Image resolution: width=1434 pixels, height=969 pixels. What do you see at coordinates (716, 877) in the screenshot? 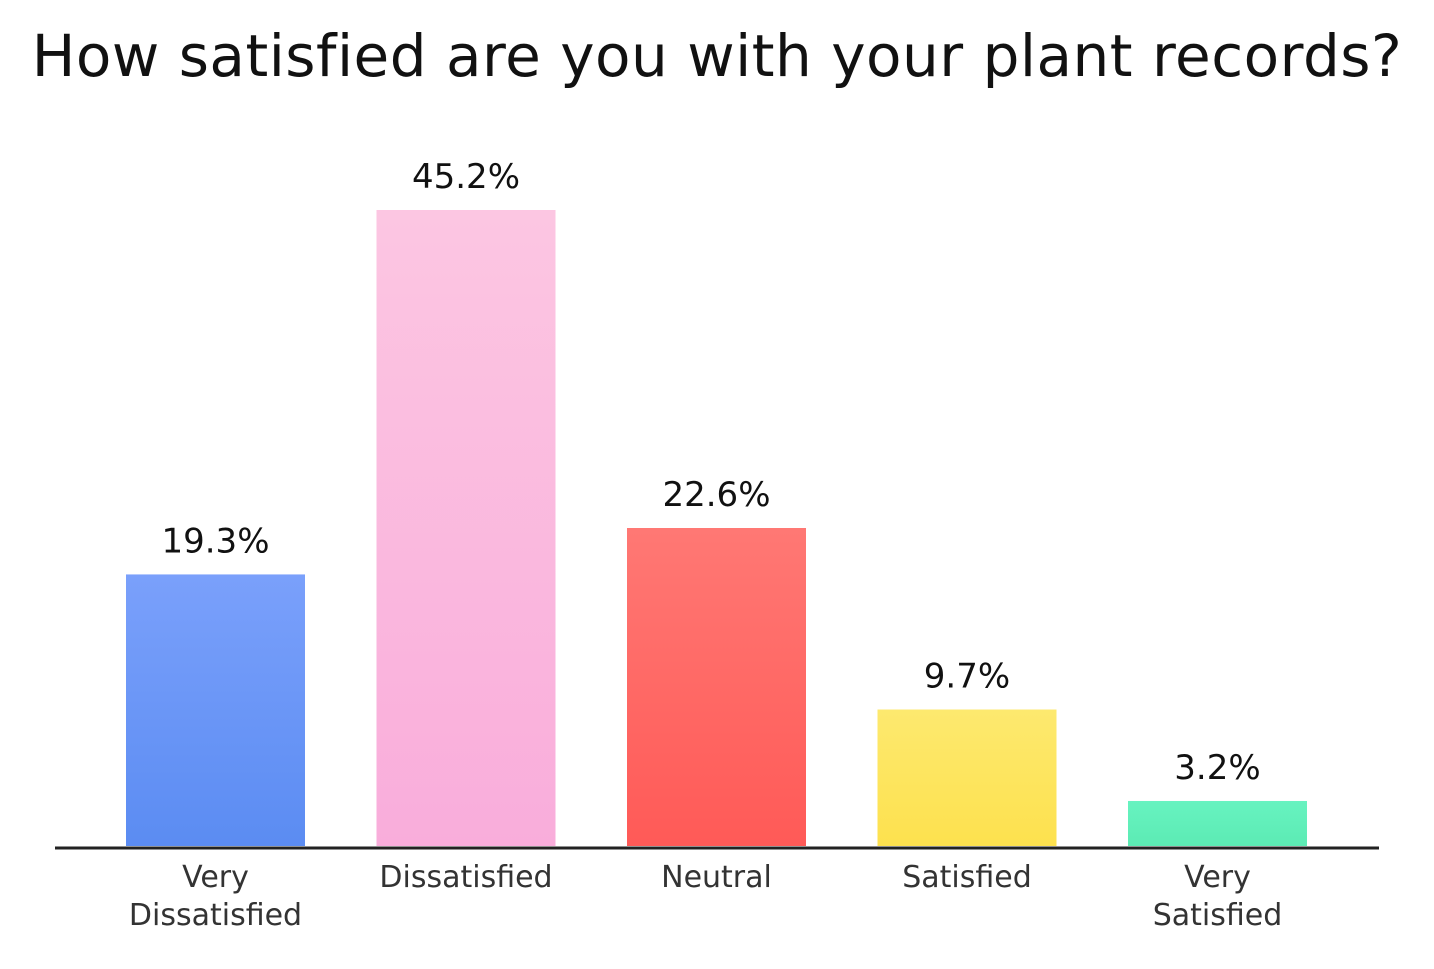
I see `category-label-neutral: Neutral` at bounding box center [716, 877].